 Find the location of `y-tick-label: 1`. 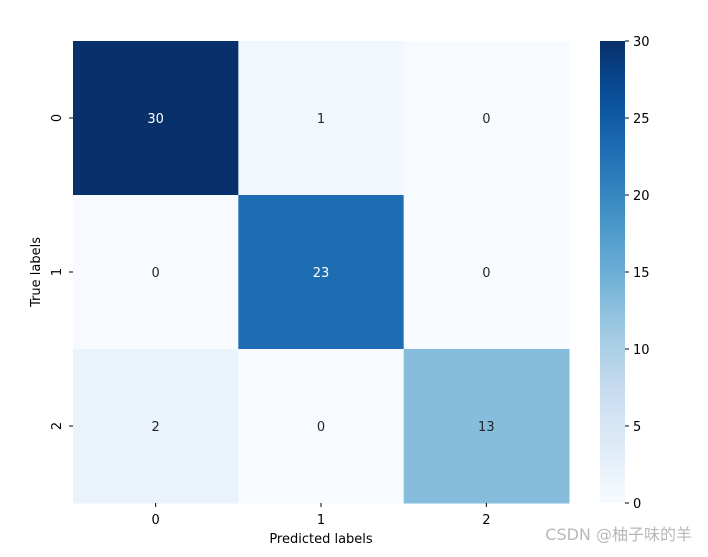

y-tick-label: 1 is located at coordinates (57, 272).